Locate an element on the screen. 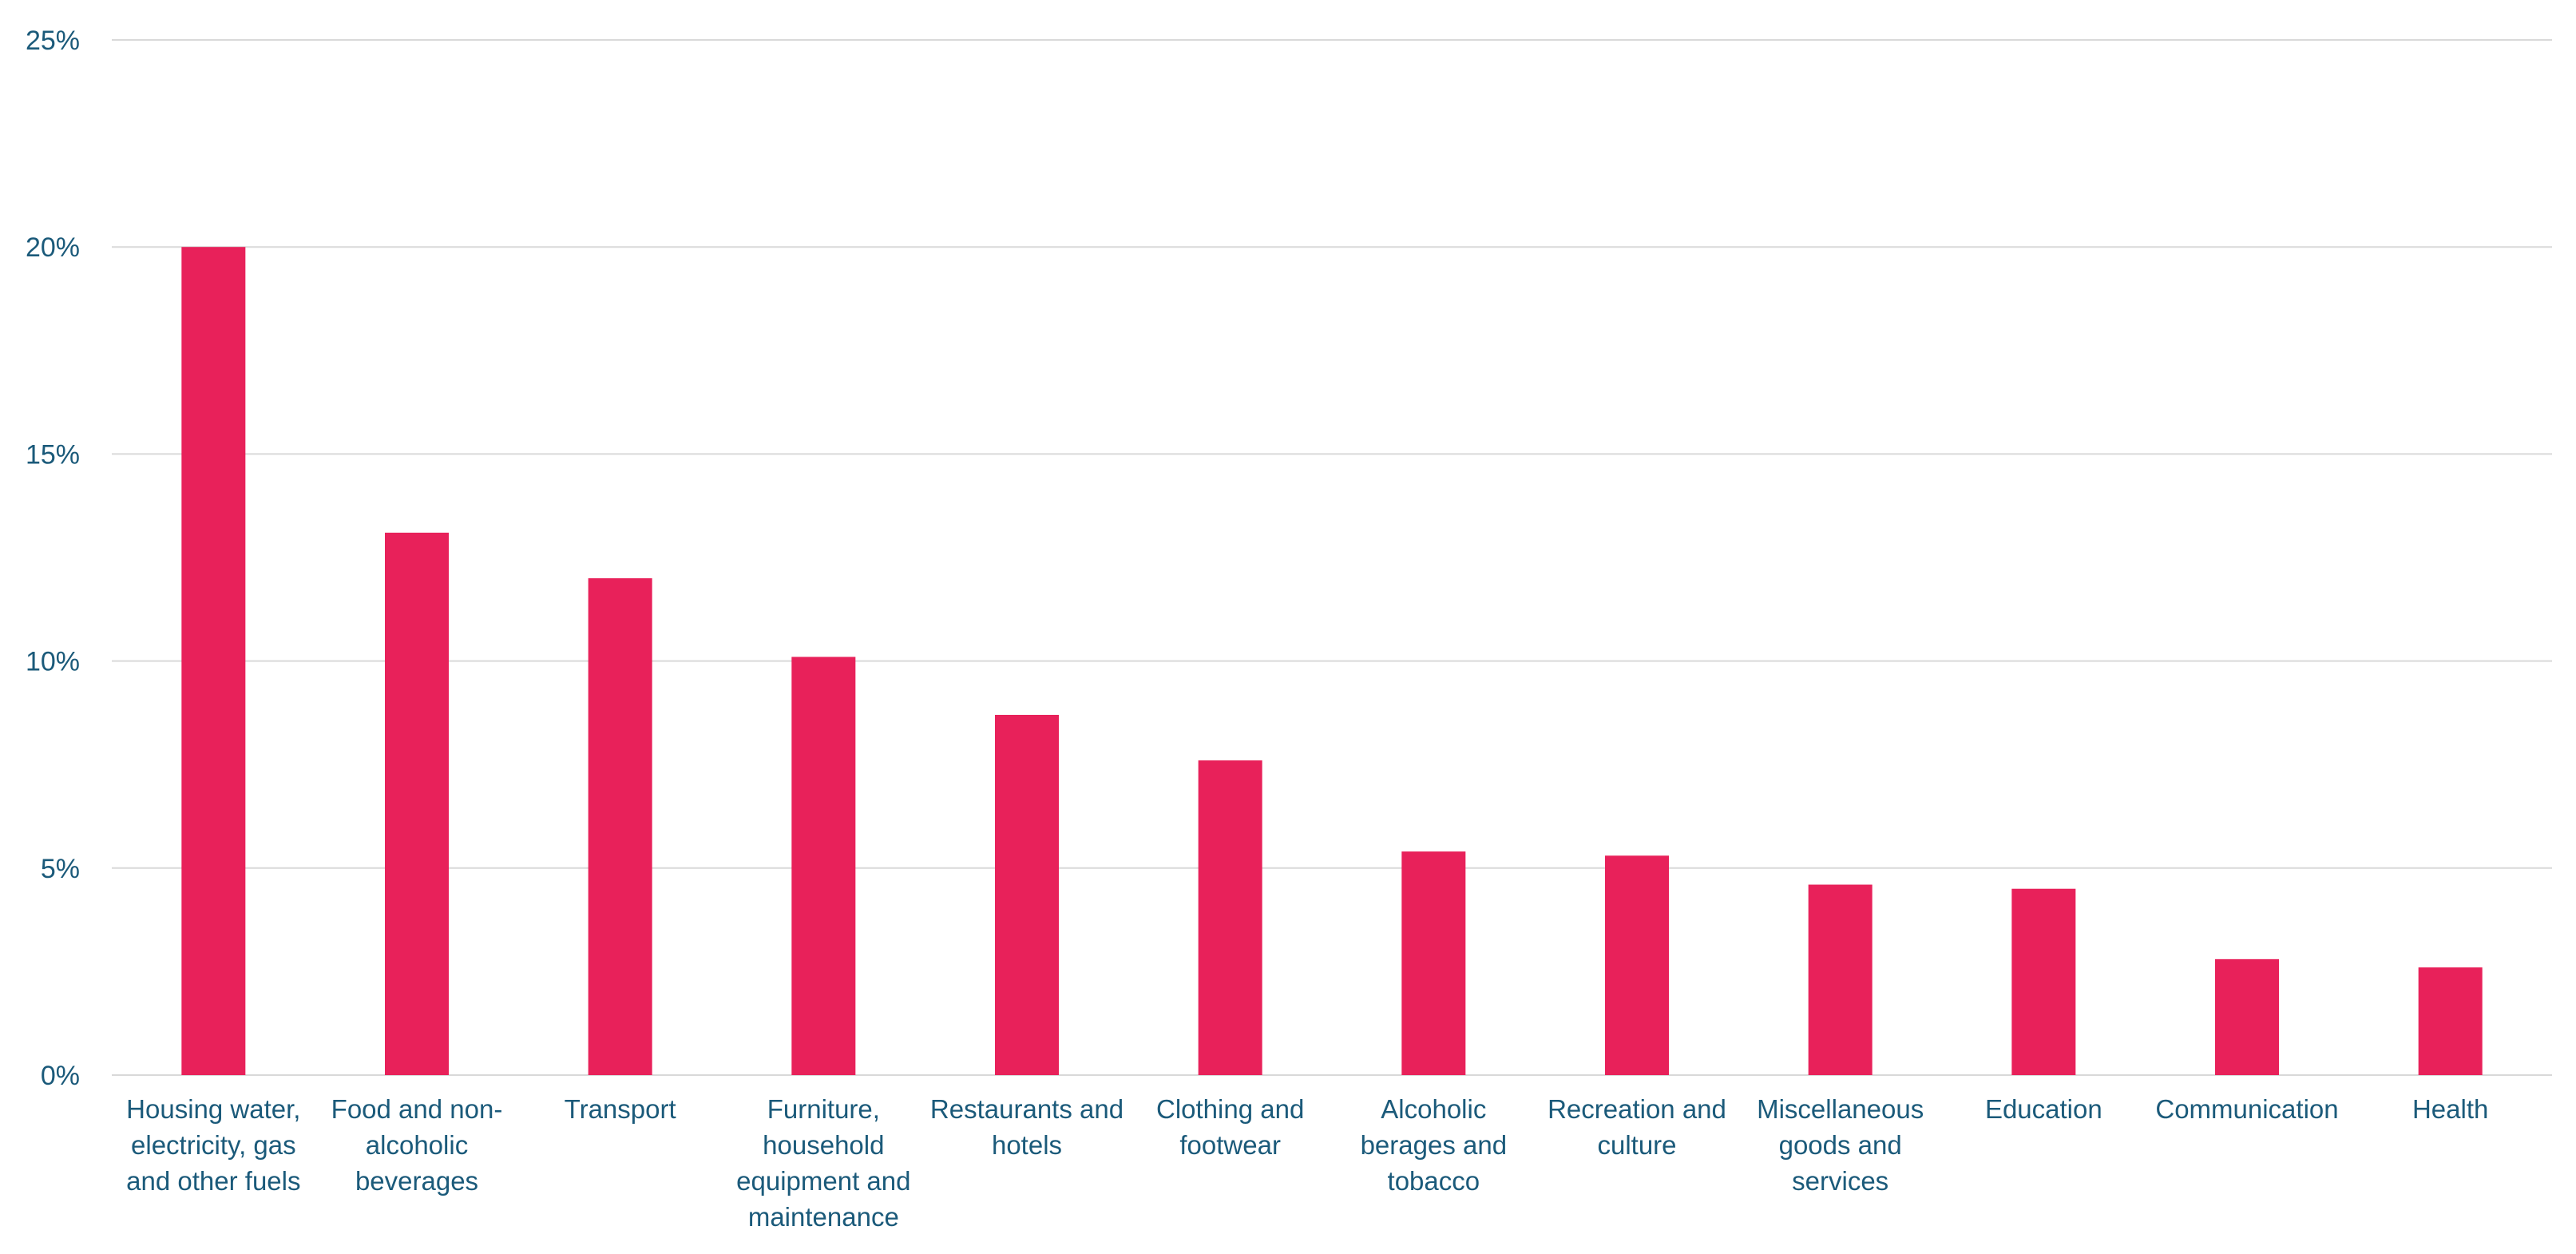 The width and height of the screenshot is (2576, 1254). x-category-label-line: household is located at coordinates (823, 1145).